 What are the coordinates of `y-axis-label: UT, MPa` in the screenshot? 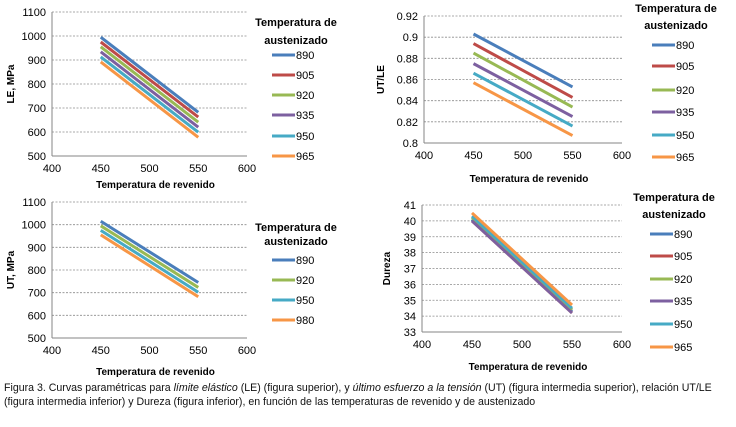 It's located at (11, 269).